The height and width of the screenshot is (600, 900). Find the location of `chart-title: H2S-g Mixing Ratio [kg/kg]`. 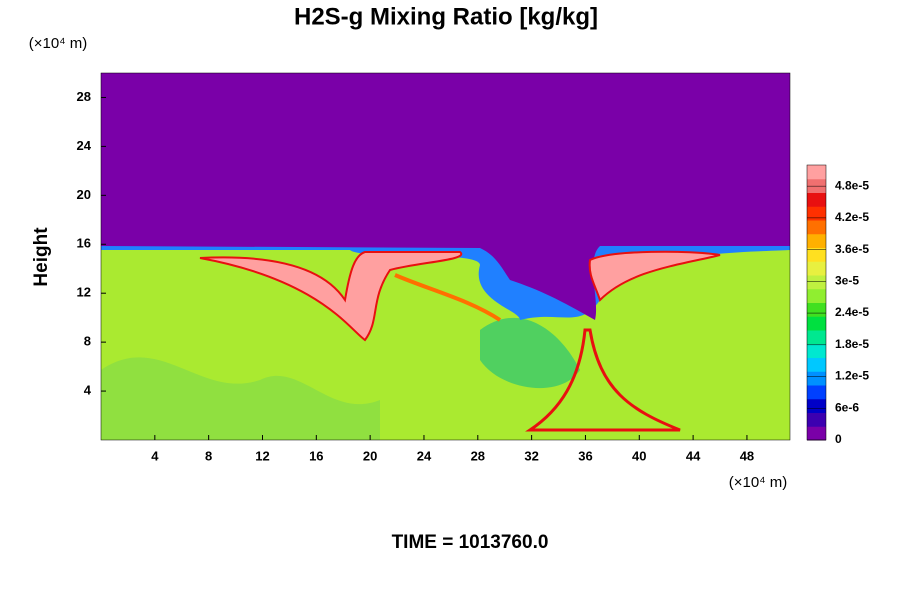

chart-title: H2S-g Mixing Ratio [kg/kg] is located at coordinates (446, 16).